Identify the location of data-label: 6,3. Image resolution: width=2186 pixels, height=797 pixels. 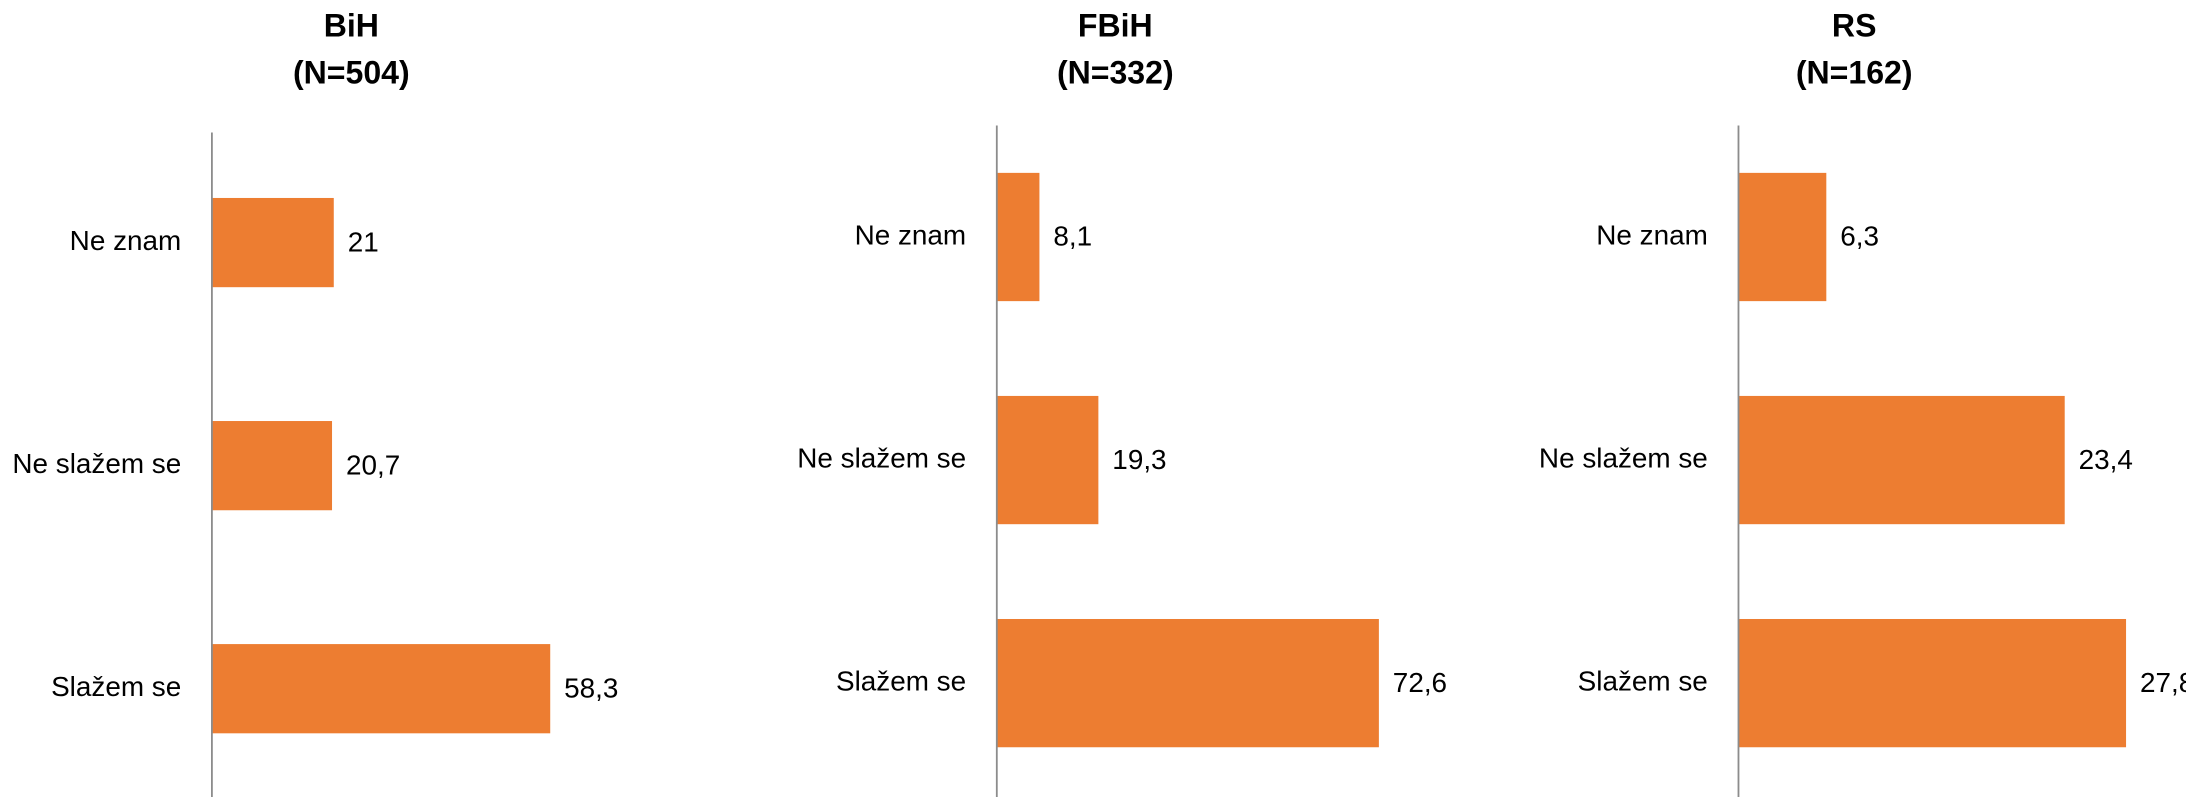
(1859, 236).